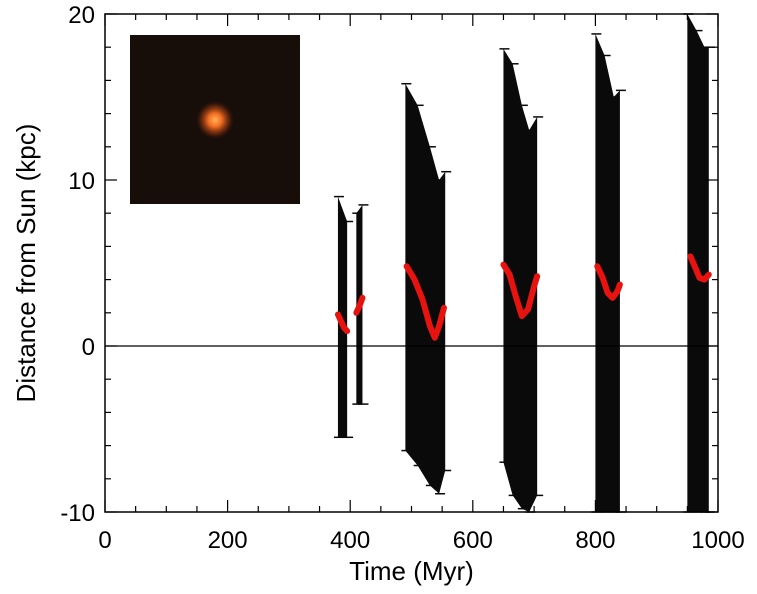 The width and height of the screenshot is (757, 594). Describe the element at coordinates (473, 540) in the screenshot. I see `x-tick-label: 600` at that location.